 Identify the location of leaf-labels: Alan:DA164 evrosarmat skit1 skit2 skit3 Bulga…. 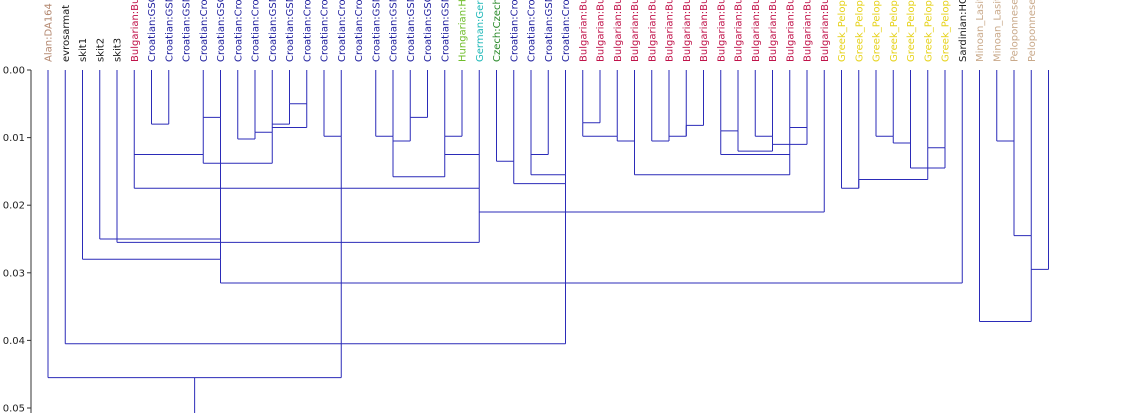
(541, 31).